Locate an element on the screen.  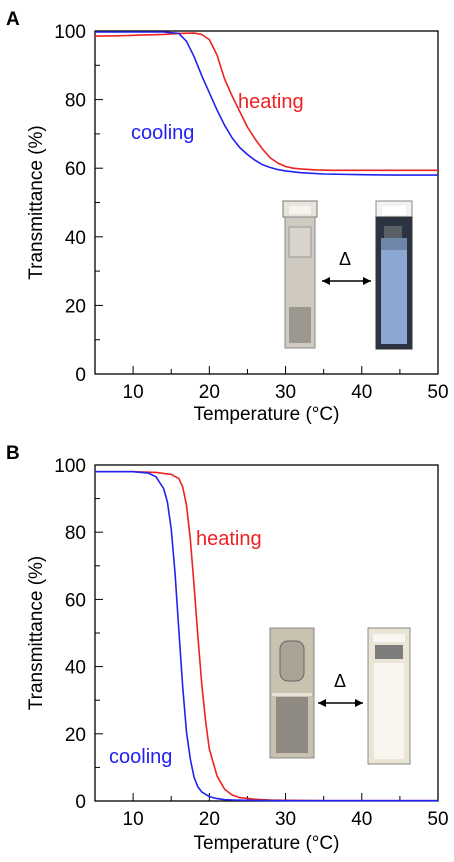
series-line-cooling is located at coordinates (266, 103).